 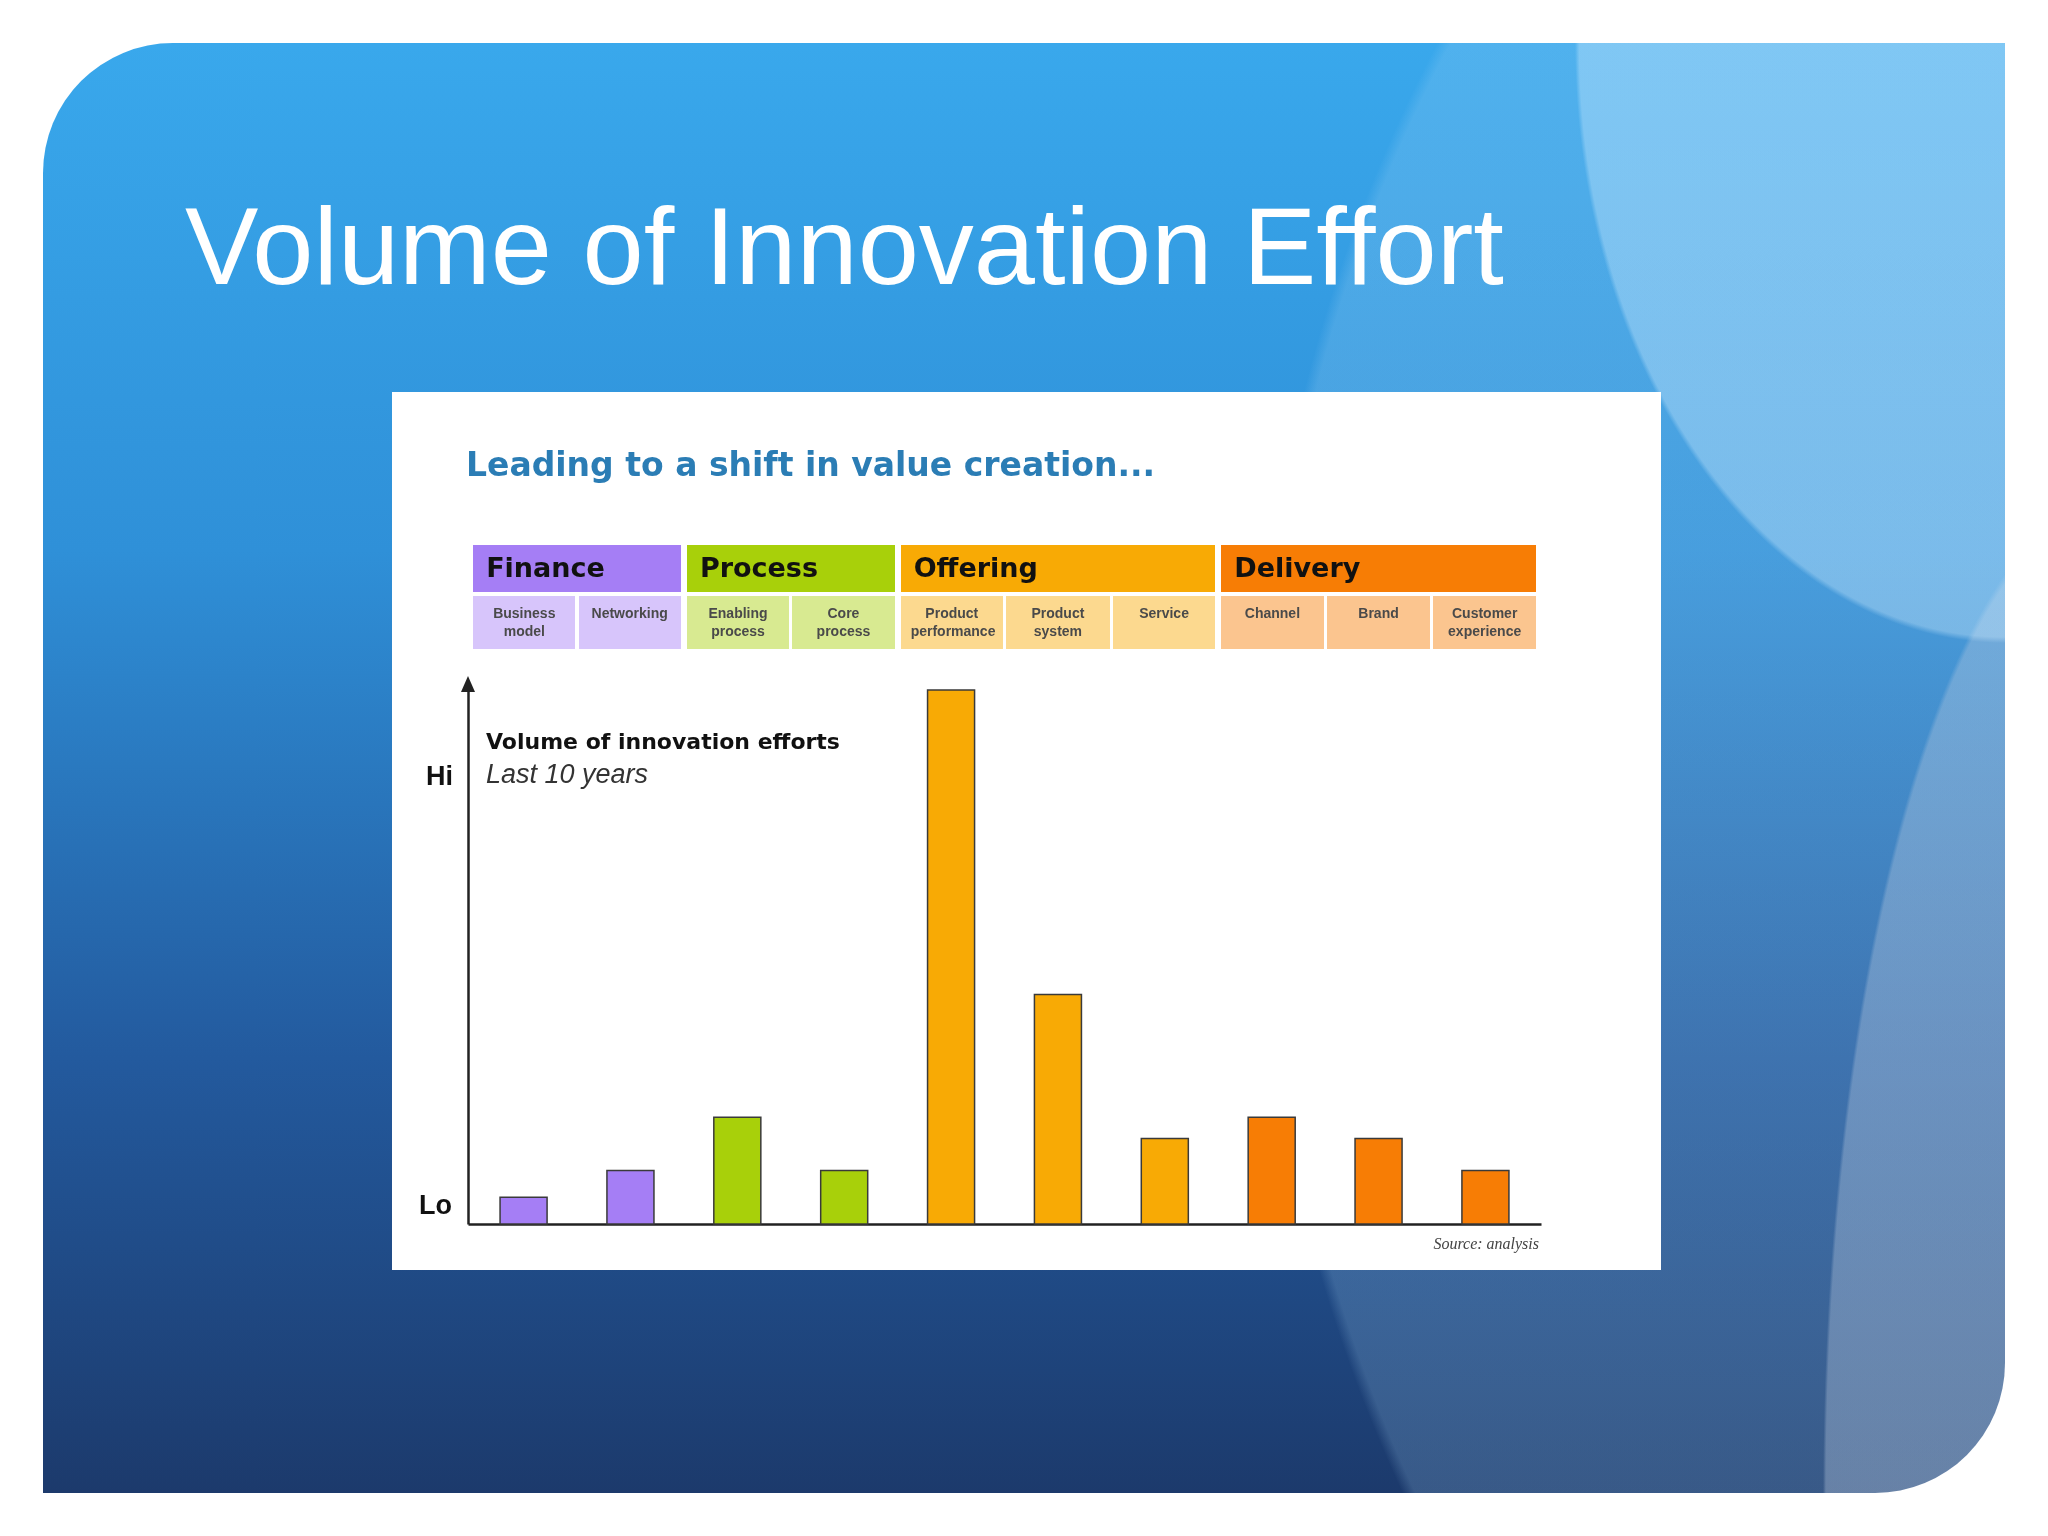 I want to click on text: Delivery, so click(x=1297, y=568).